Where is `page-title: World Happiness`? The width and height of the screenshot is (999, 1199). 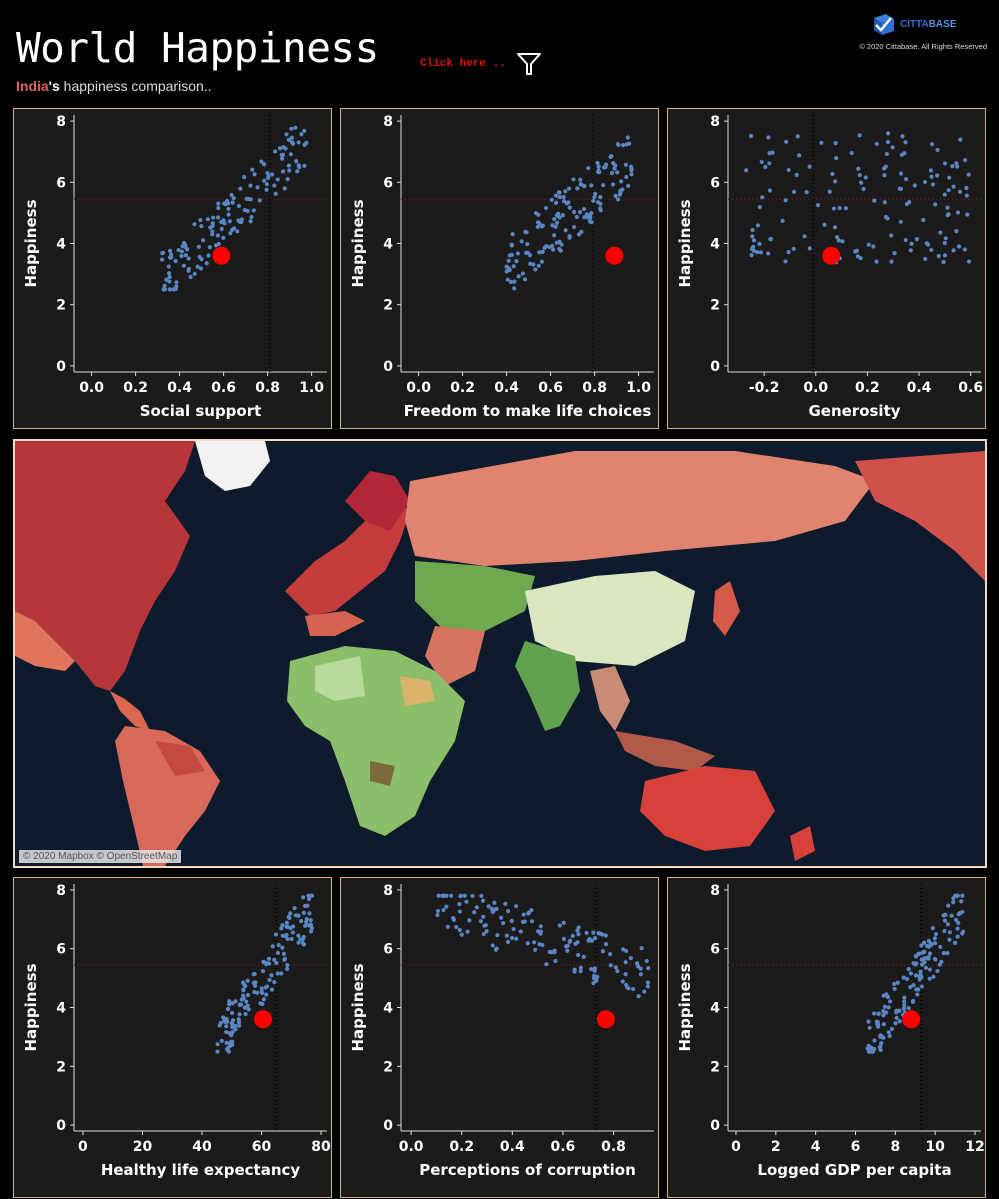
page-title: World Happiness is located at coordinates (197, 48).